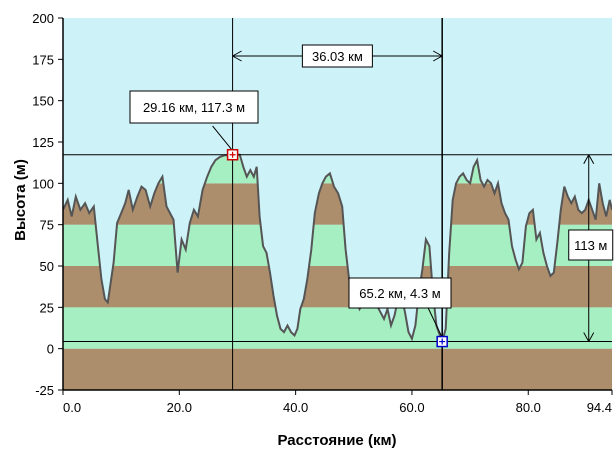  What do you see at coordinates (50, 349) in the screenshot?
I see `y-tick-label: 0` at bounding box center [50, 349].